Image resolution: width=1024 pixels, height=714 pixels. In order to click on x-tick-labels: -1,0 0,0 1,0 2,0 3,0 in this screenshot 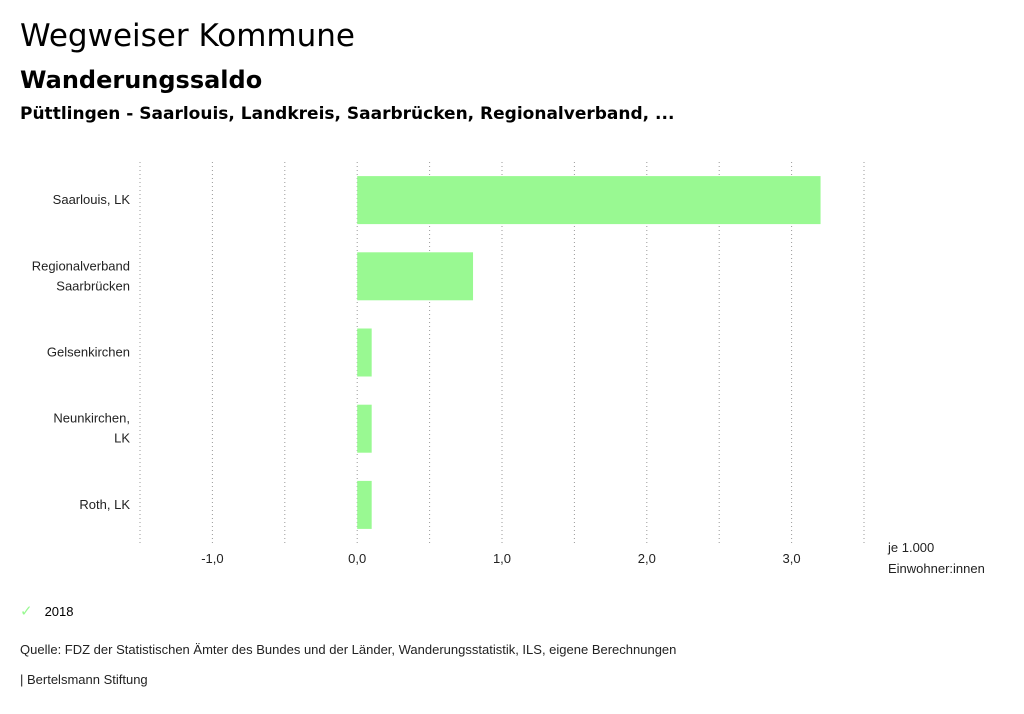, I will do `click(500, 558)`.